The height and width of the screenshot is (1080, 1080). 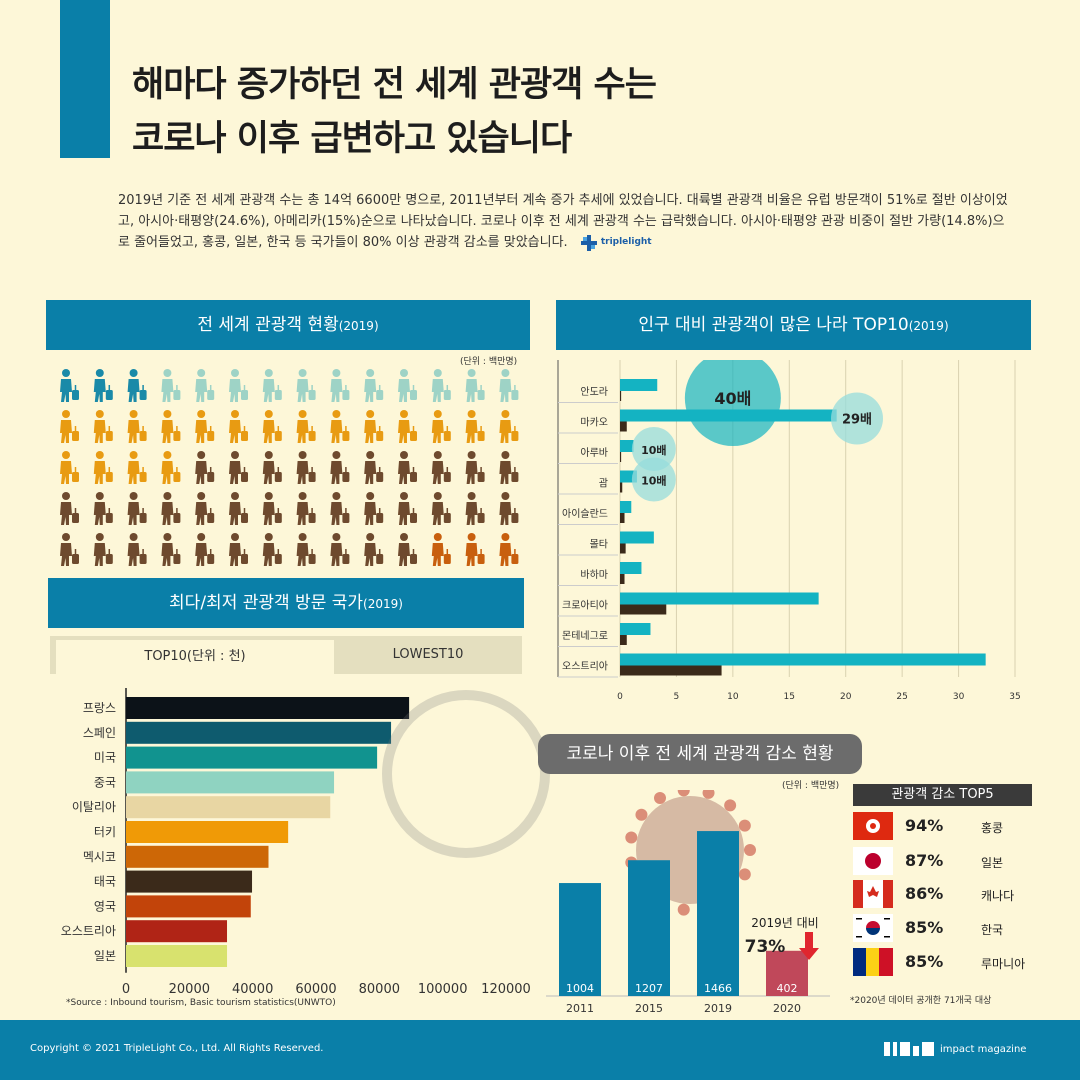 I want to click on tab-lowest10: LOWEST10, so click(x=428, y=654).